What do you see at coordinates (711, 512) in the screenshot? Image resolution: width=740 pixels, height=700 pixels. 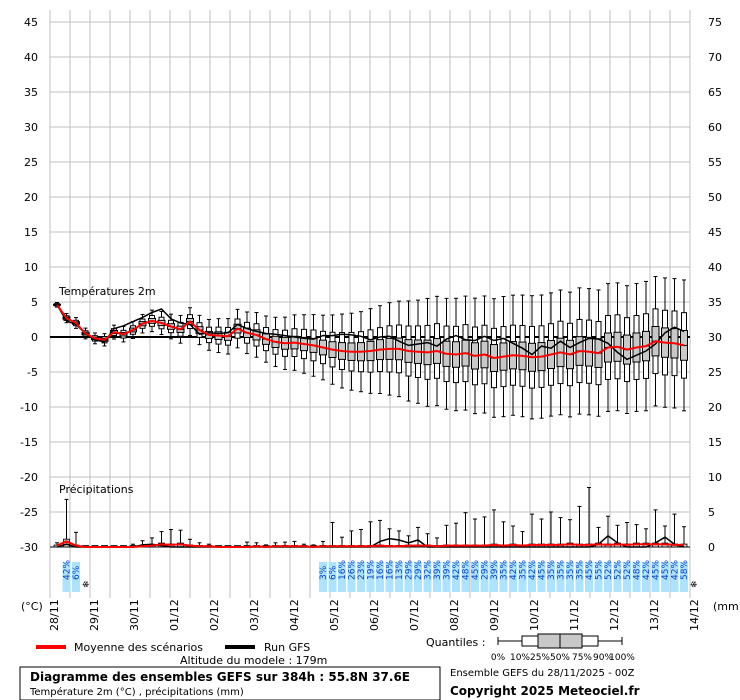 I see `right-tick-label: 5` at bounding box center [711, 512].